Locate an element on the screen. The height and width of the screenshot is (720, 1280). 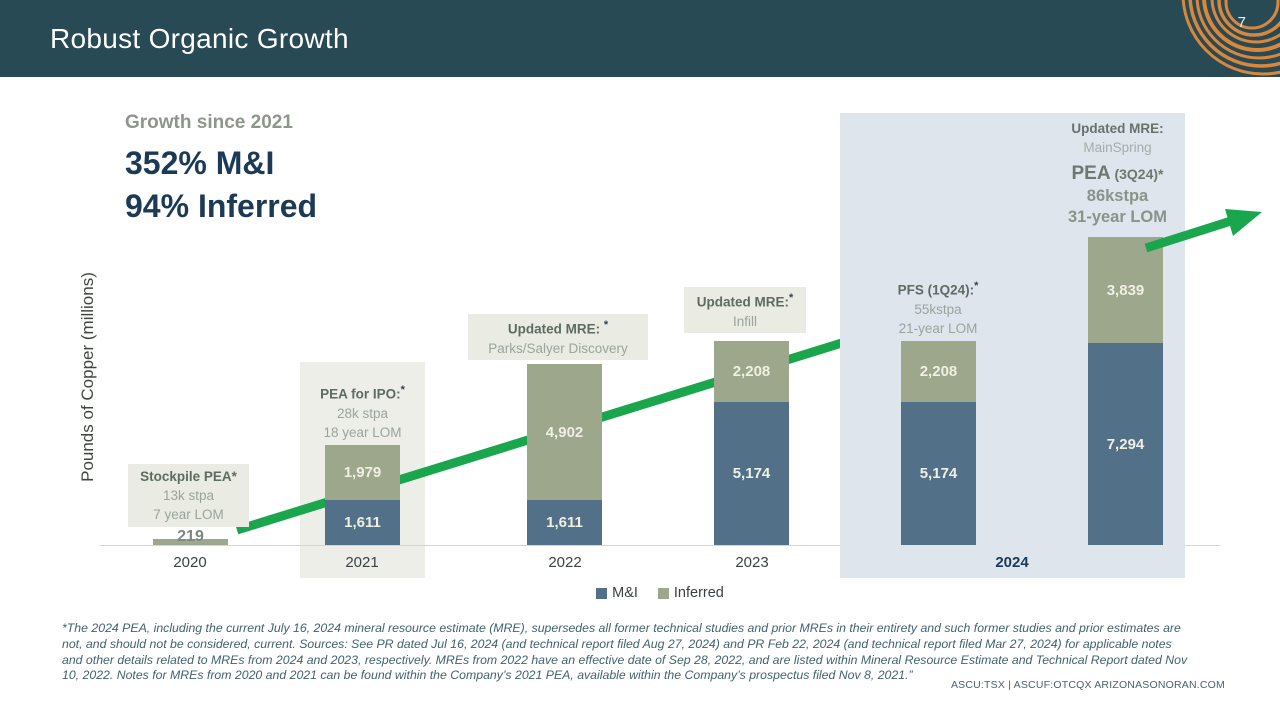
annotation-pea-for-ipo: PEA for IPO:* 28k stpa 18 year LOM is located at coordinates (362, 411).